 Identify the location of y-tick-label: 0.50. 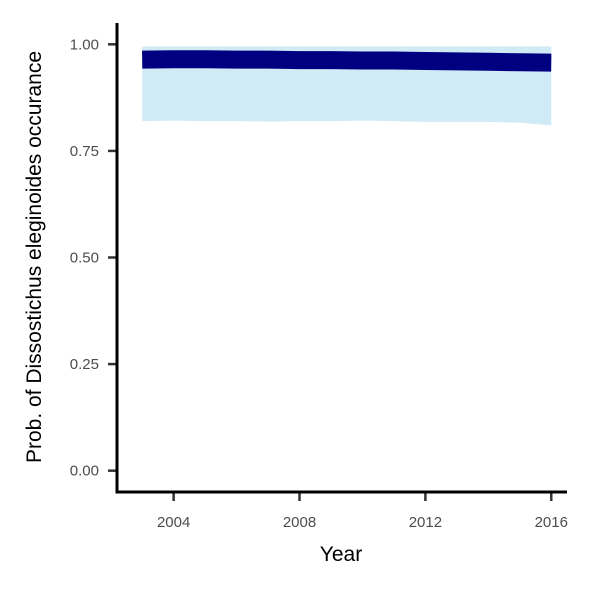
(84, 258).